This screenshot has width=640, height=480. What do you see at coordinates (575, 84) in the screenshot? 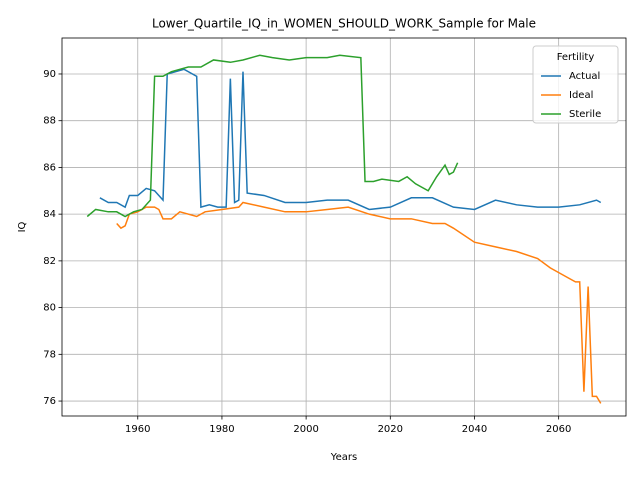
I see `legend-box` at bounding box center [575, 84].